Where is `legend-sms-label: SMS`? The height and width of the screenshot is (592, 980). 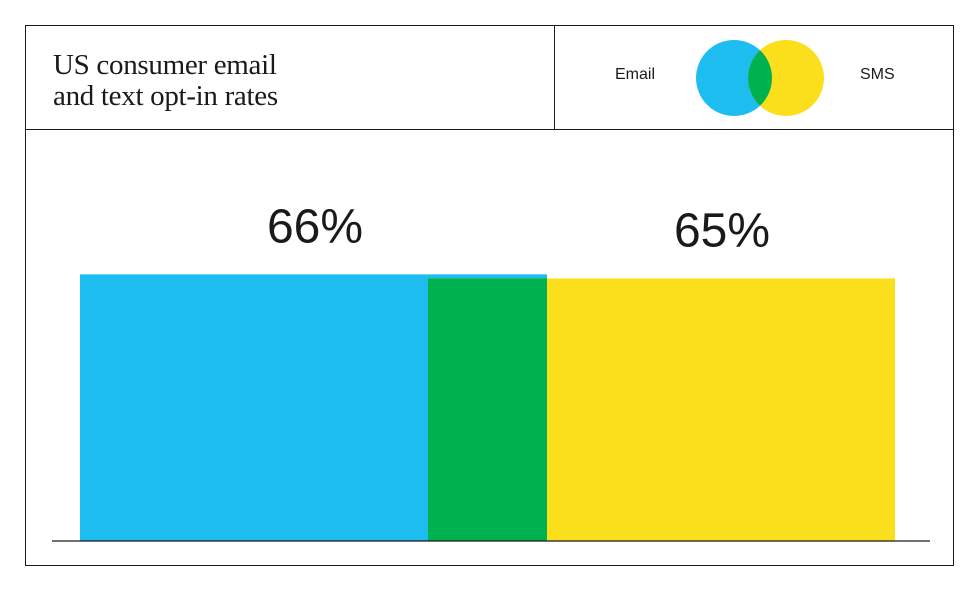 legend-sms-label: SMS is located at coordinates (877, 74).